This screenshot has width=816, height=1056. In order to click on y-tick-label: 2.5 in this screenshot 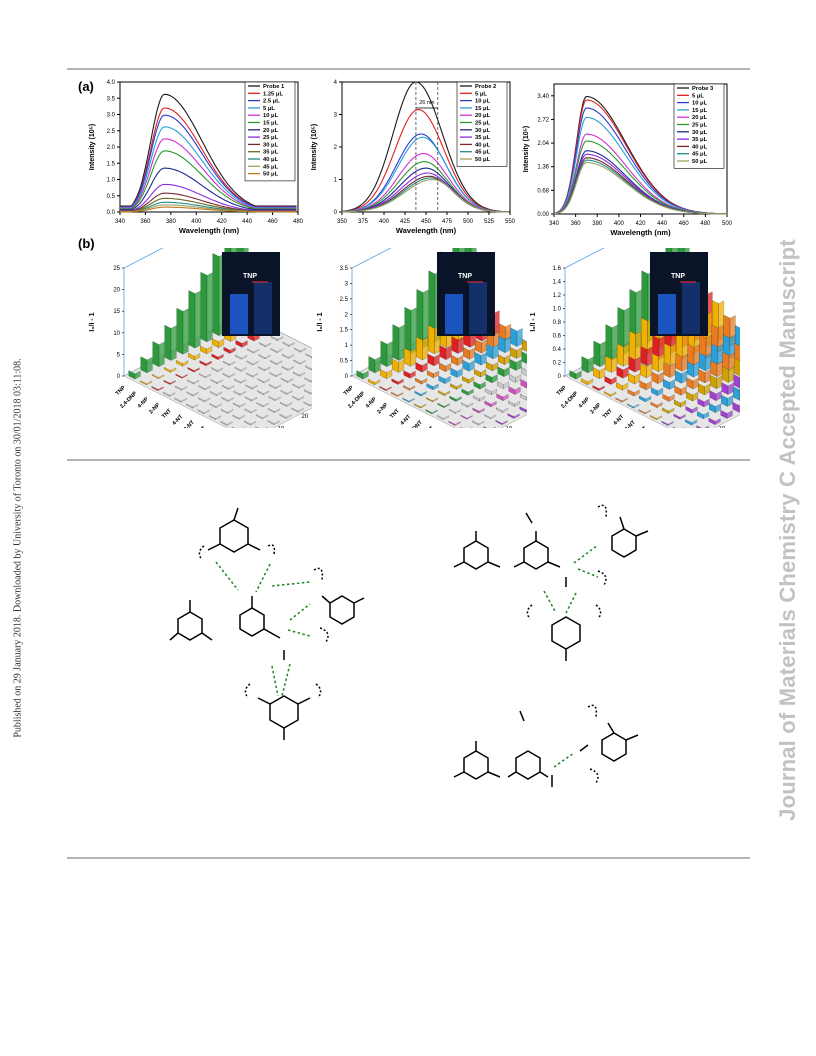, I will do `click(344, 300)`.